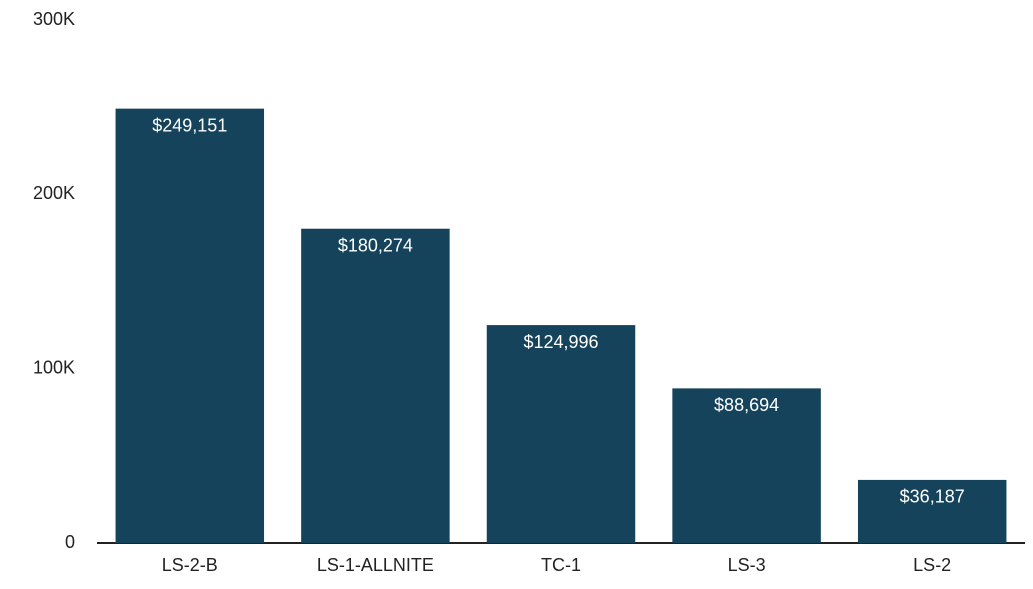 The height and width of the screenshot is (589, 1033). Describe the element at coordinates (932, 565) in the screenshot. I see `x-tick-label: LS-2` at that location.